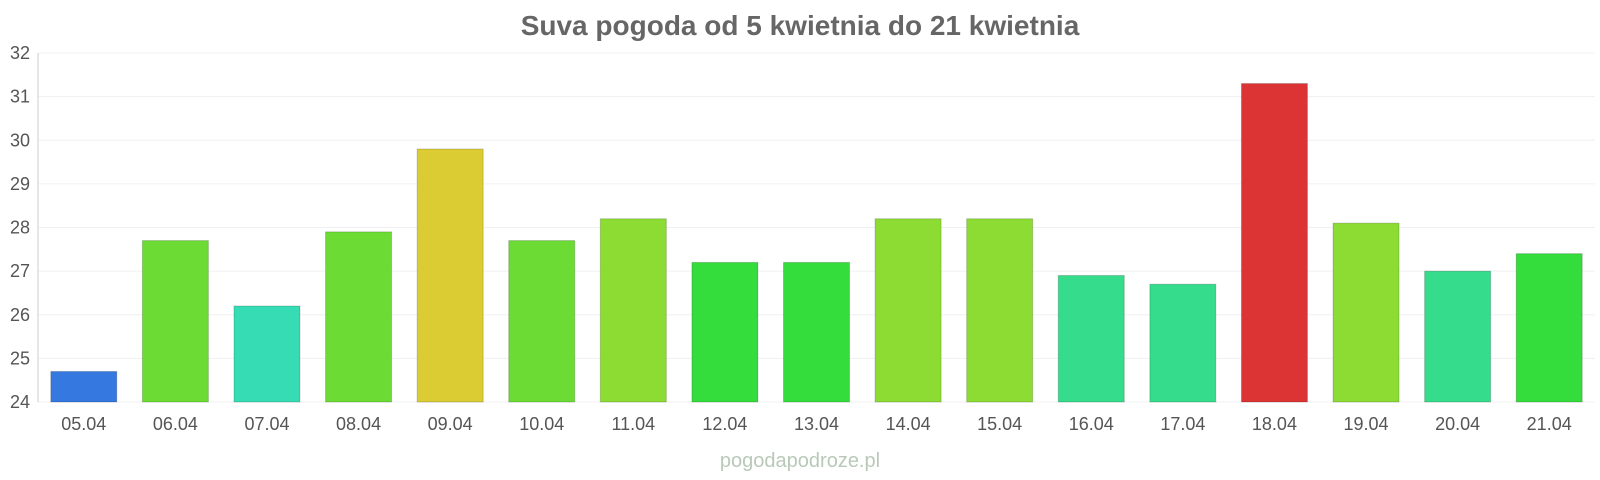  I want to click on x-tick-label: 12.04, so click(724, 424).